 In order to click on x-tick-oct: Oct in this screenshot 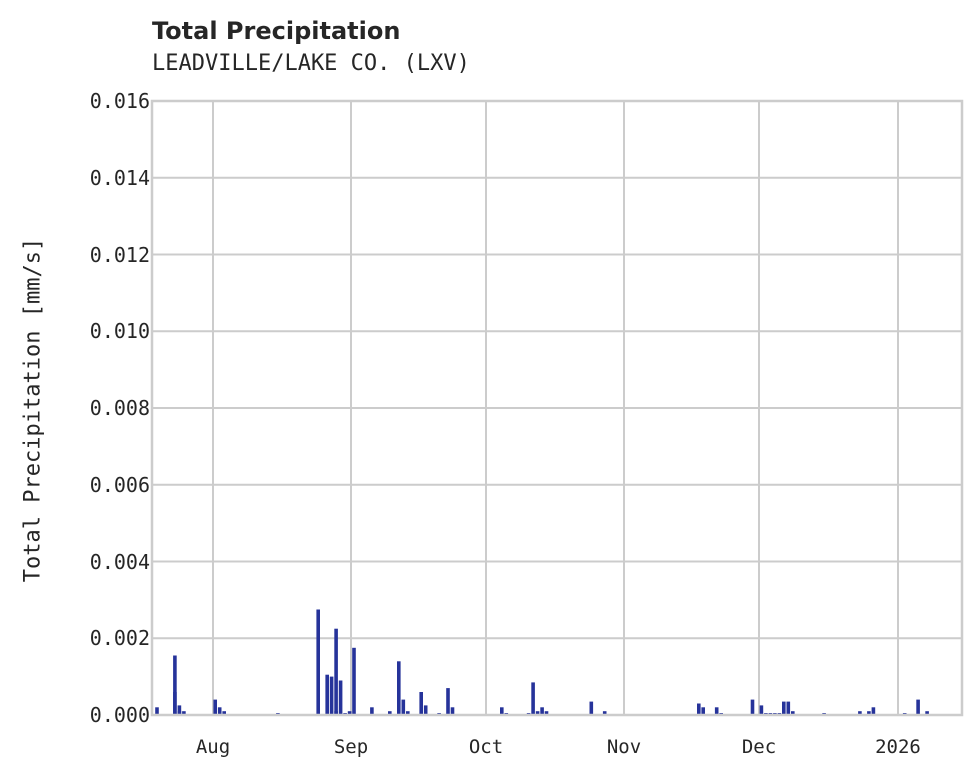, I will do `click(486, 747)`.